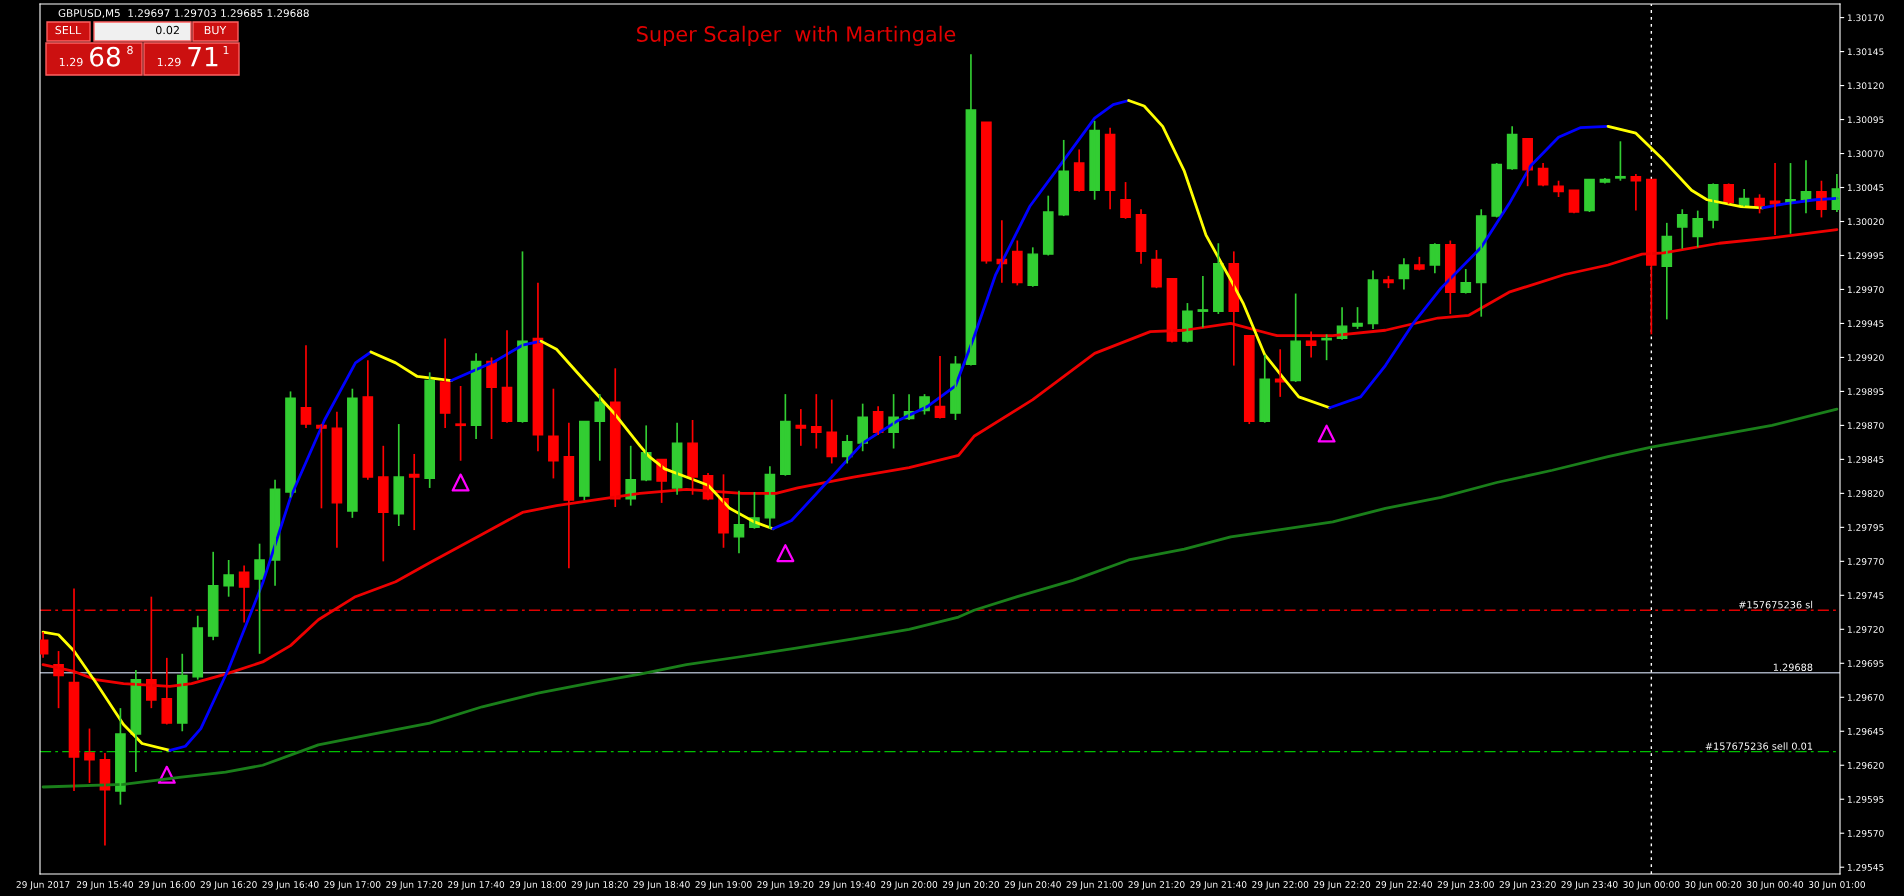  I want to click on y-tick-label: 1.30070, so click(1865, 154).